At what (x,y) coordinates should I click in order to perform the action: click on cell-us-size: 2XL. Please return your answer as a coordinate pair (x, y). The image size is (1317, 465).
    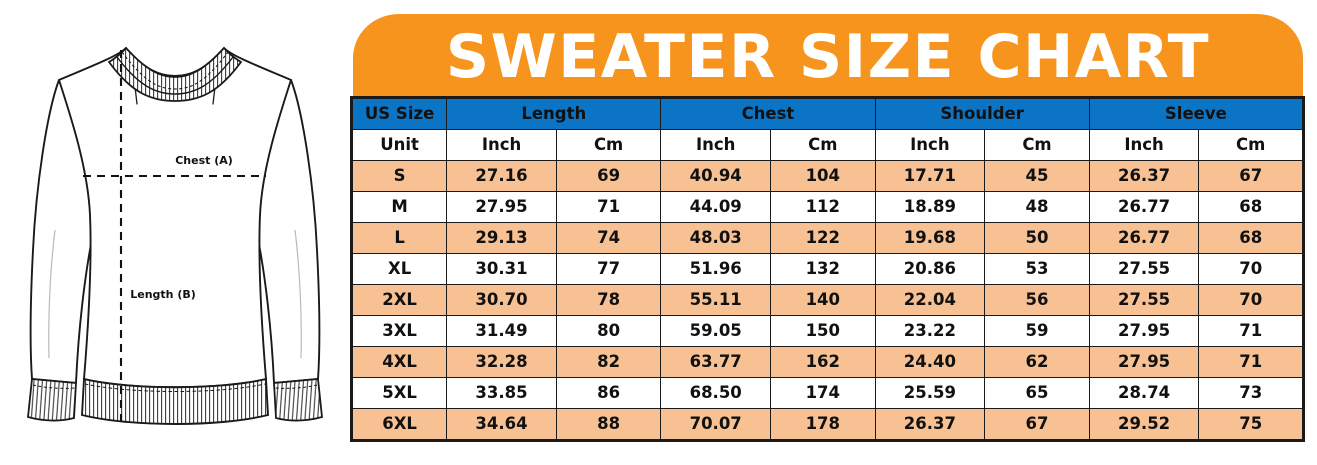
    Looking at the image, I should click on (399, 300).